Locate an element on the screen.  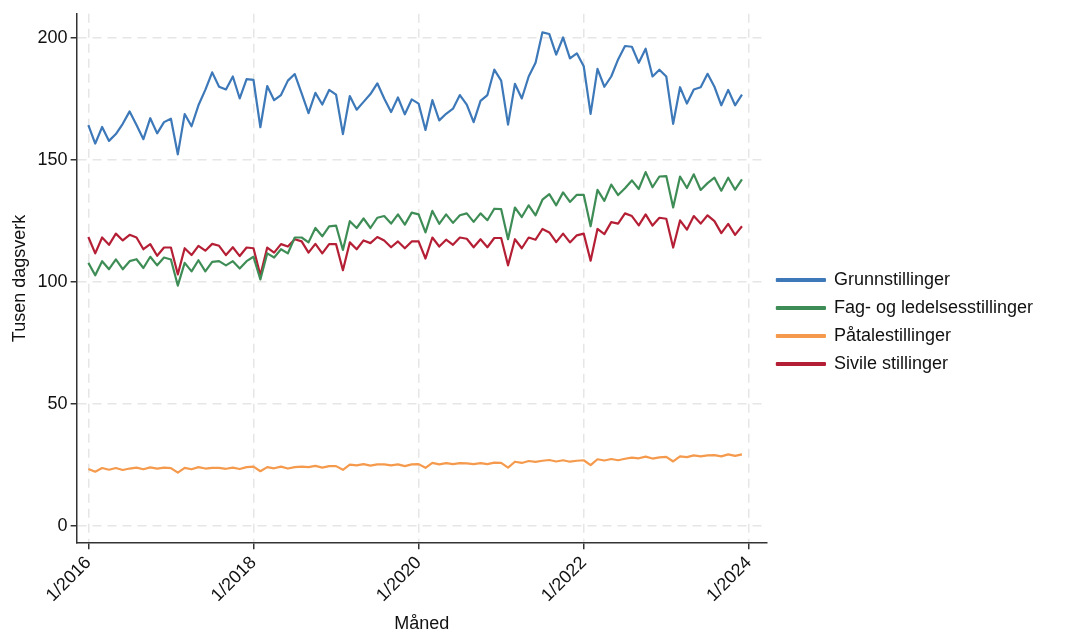
x-axis-title: Måned is located at coordinates (422, 623).